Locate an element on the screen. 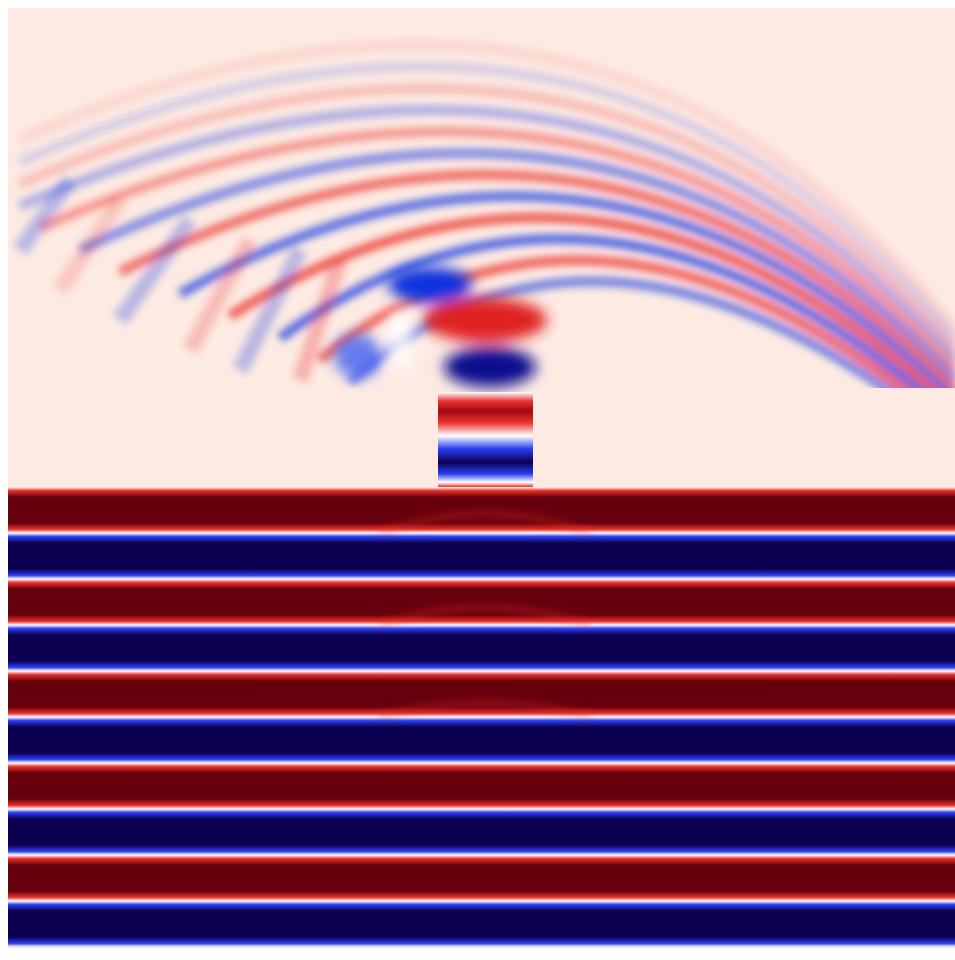 The height and width of the screenshot is (960, 955). bottom-border is located at coordinates (481, 954).